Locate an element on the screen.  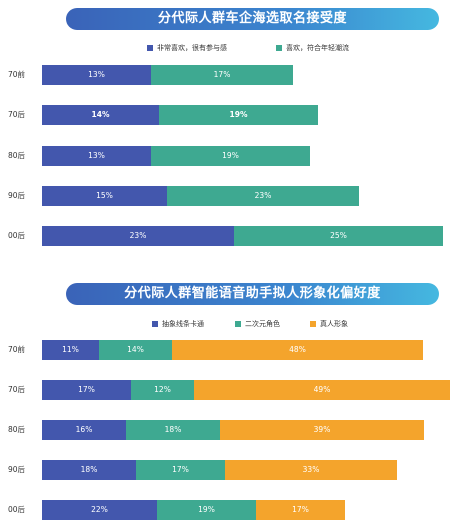
data-label: 12% is located at coordinates (162, 389).